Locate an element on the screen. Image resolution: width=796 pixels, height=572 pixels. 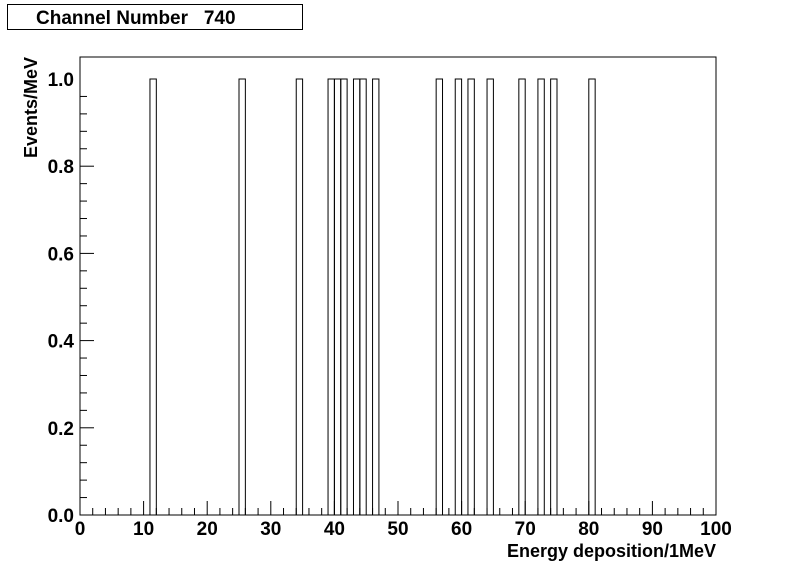
chart-title-box: Channel Number 740 is located at coordinates (155, 17).